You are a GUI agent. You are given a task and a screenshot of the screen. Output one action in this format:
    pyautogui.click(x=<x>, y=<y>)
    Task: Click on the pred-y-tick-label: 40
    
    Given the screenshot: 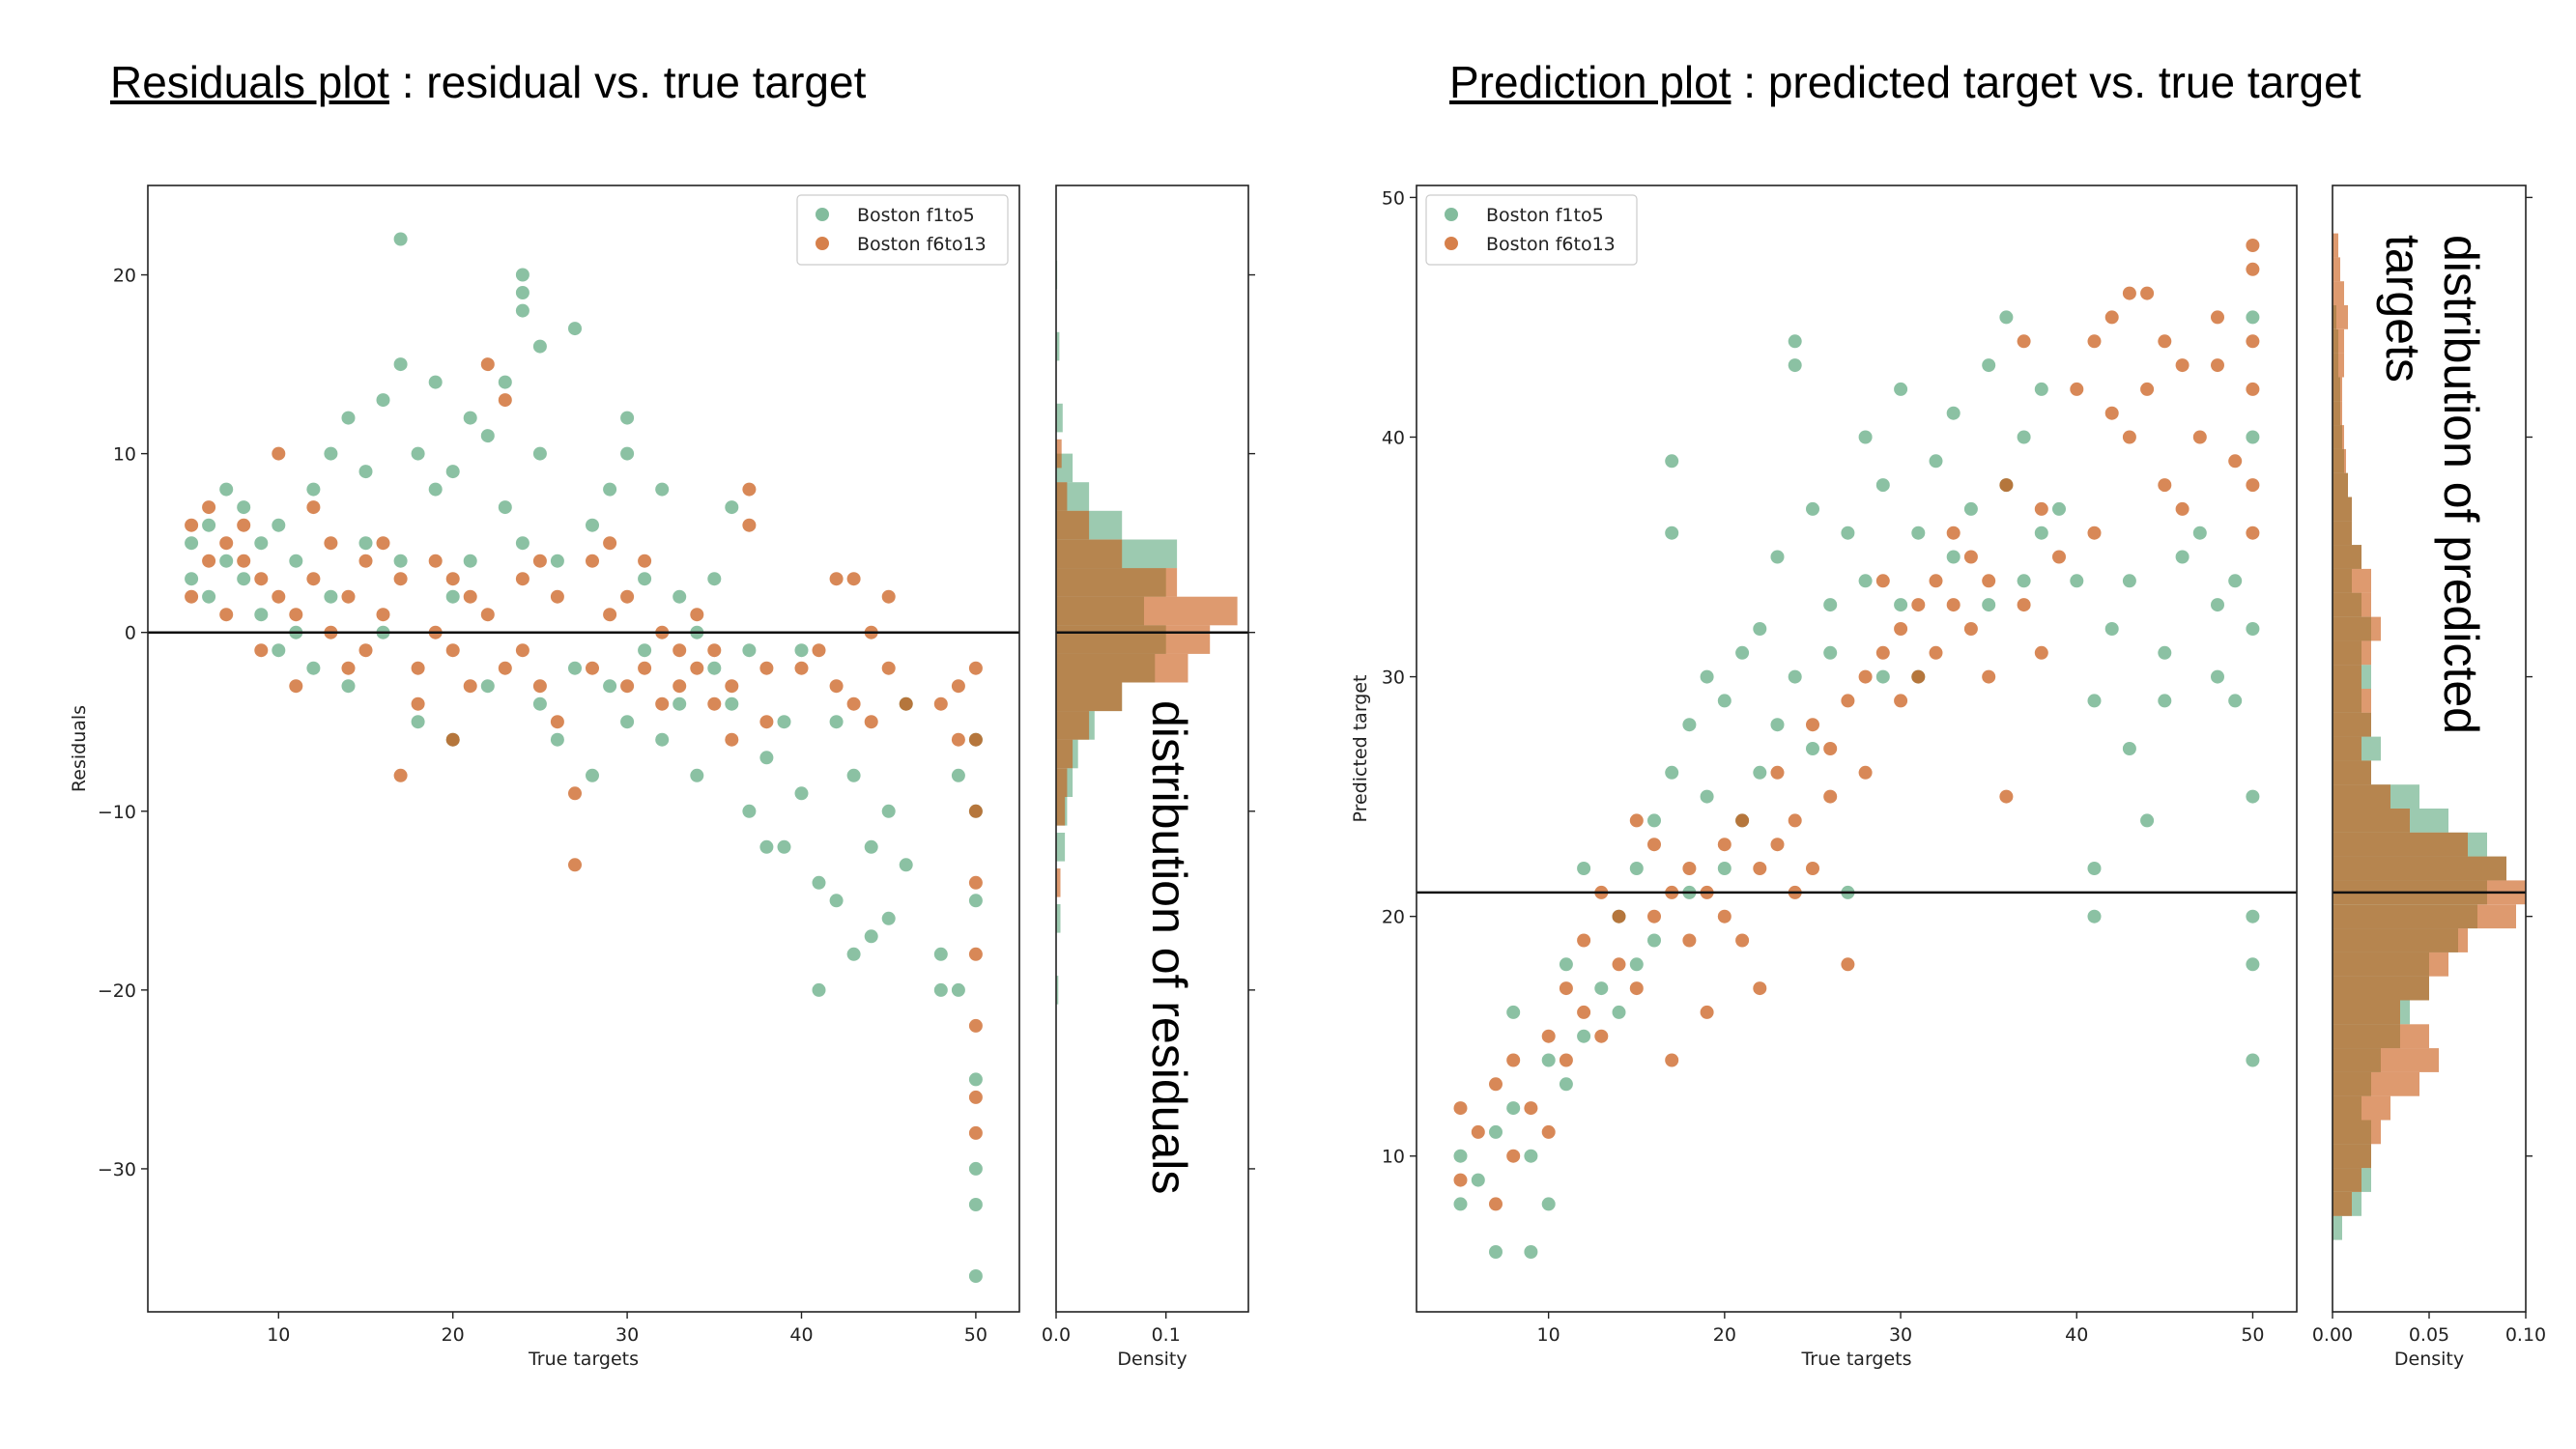 What is the action you would take?
    pyautogui.click(x=1394, y=437)
    